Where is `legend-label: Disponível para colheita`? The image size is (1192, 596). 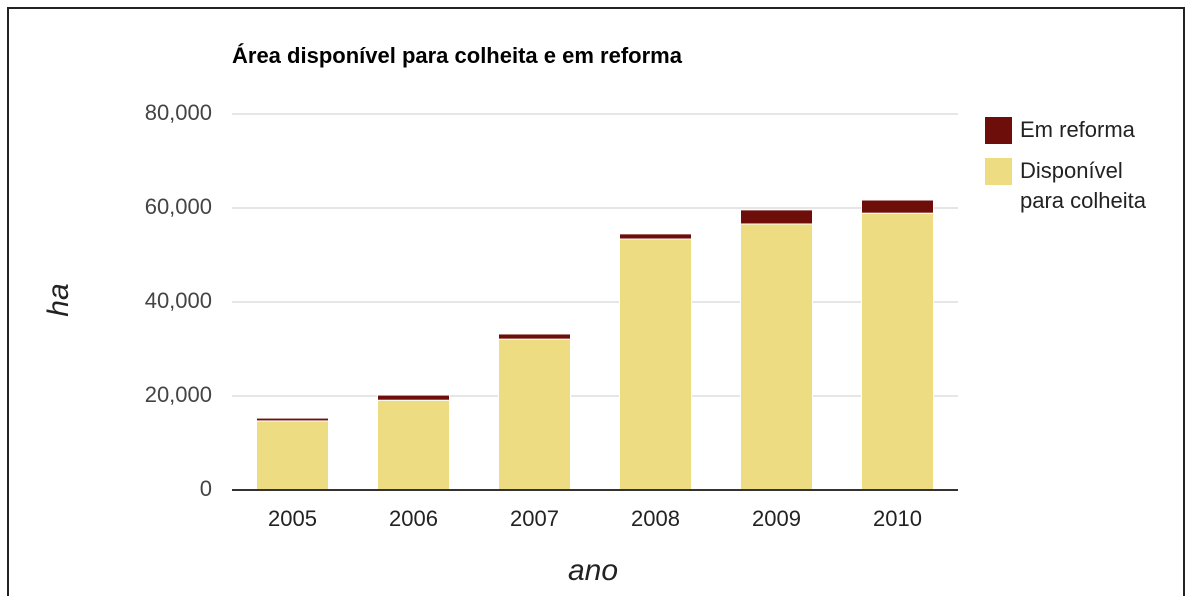
legend-label: Disponível para colheita is located at coordinates (1083, 185).